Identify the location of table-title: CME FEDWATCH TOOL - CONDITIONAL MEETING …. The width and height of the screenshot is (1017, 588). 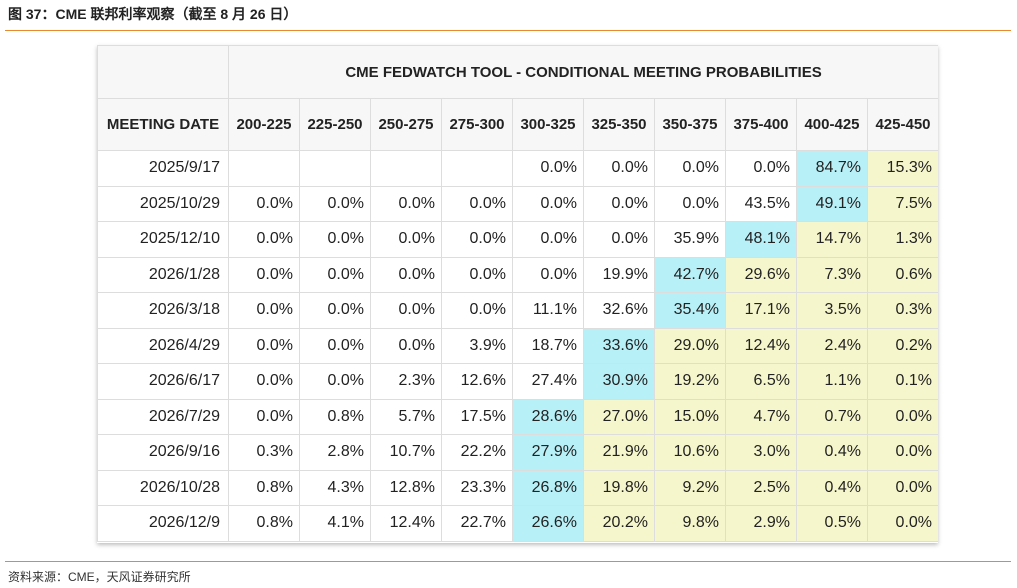
(582, 72).